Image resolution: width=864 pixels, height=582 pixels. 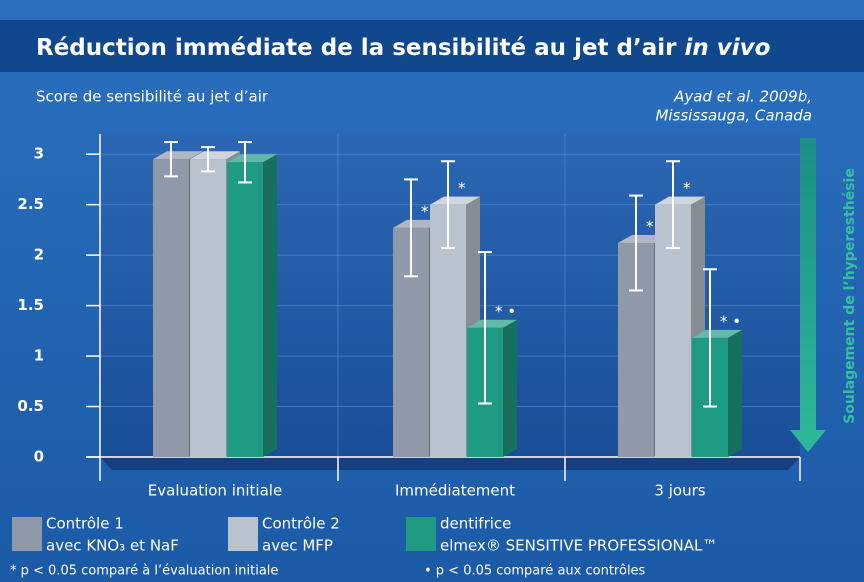 I want to click on legend-label: avec KNO₃ et NaF, so click(x=112, y=546).